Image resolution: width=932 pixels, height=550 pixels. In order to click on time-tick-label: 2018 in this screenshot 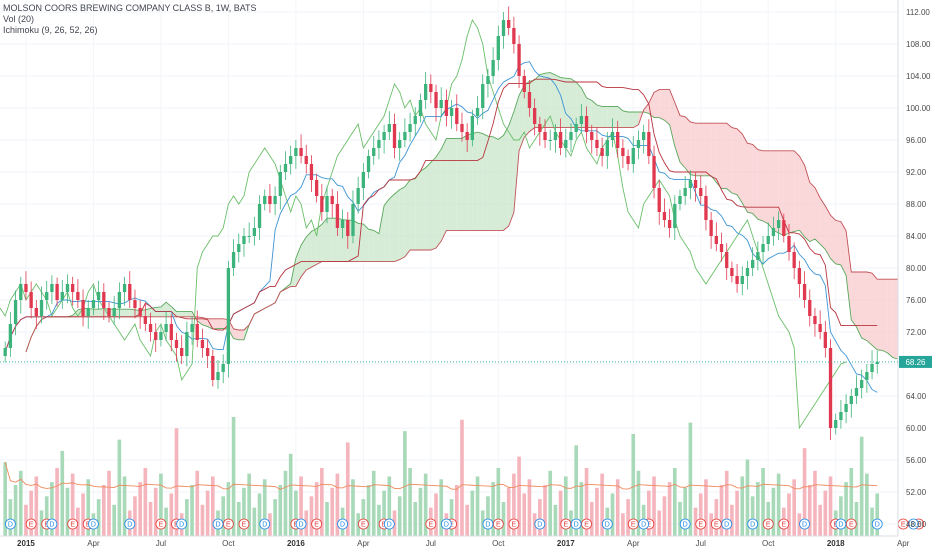, I will do `click(836, 543)`.